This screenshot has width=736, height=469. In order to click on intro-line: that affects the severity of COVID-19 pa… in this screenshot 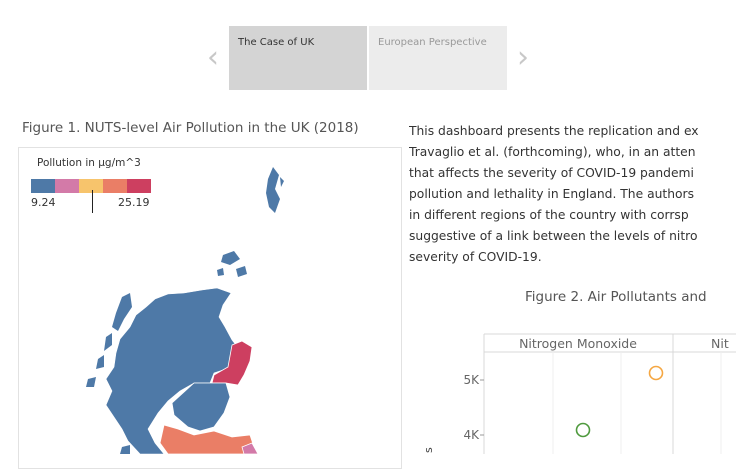, I will do `click(551, 173)`.